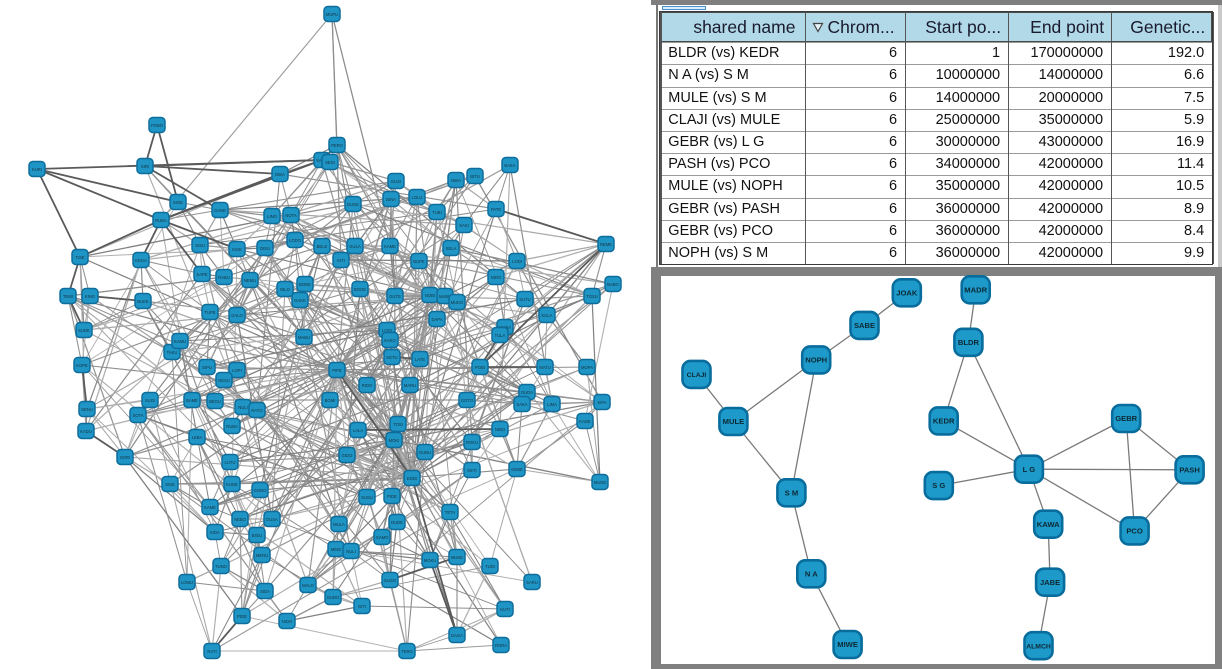 This screenshot has height=669, width=1222. I want to click on svg-text: GALO, so click(237, 315).